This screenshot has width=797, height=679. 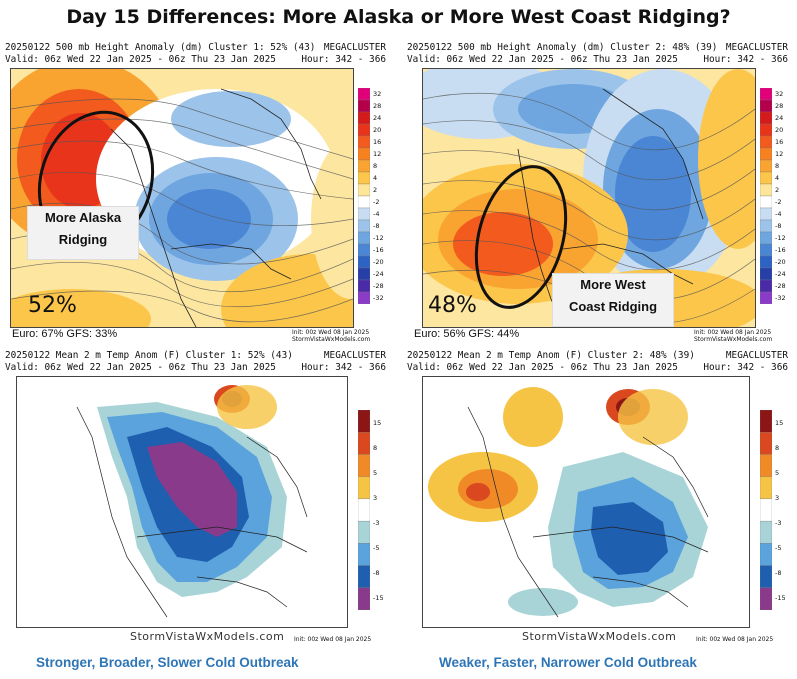 I want to click on caption-cluster-1: Stronger, Broader, Slower Cold Outbreak, so click(x=167, y=662).